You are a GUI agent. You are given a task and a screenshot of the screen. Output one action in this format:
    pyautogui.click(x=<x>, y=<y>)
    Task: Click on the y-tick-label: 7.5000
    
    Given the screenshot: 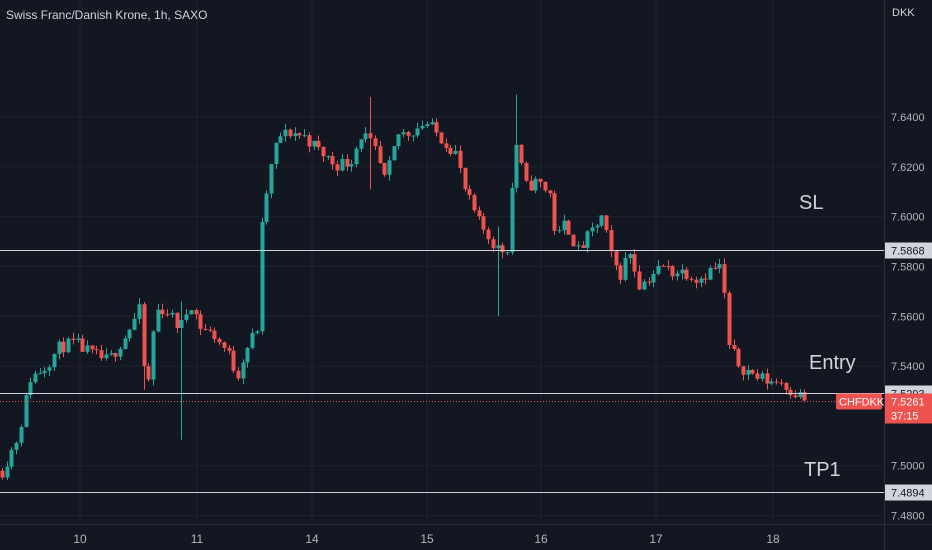 What is the action you would take?
    pyautogui.click(x=908, y=467)
    